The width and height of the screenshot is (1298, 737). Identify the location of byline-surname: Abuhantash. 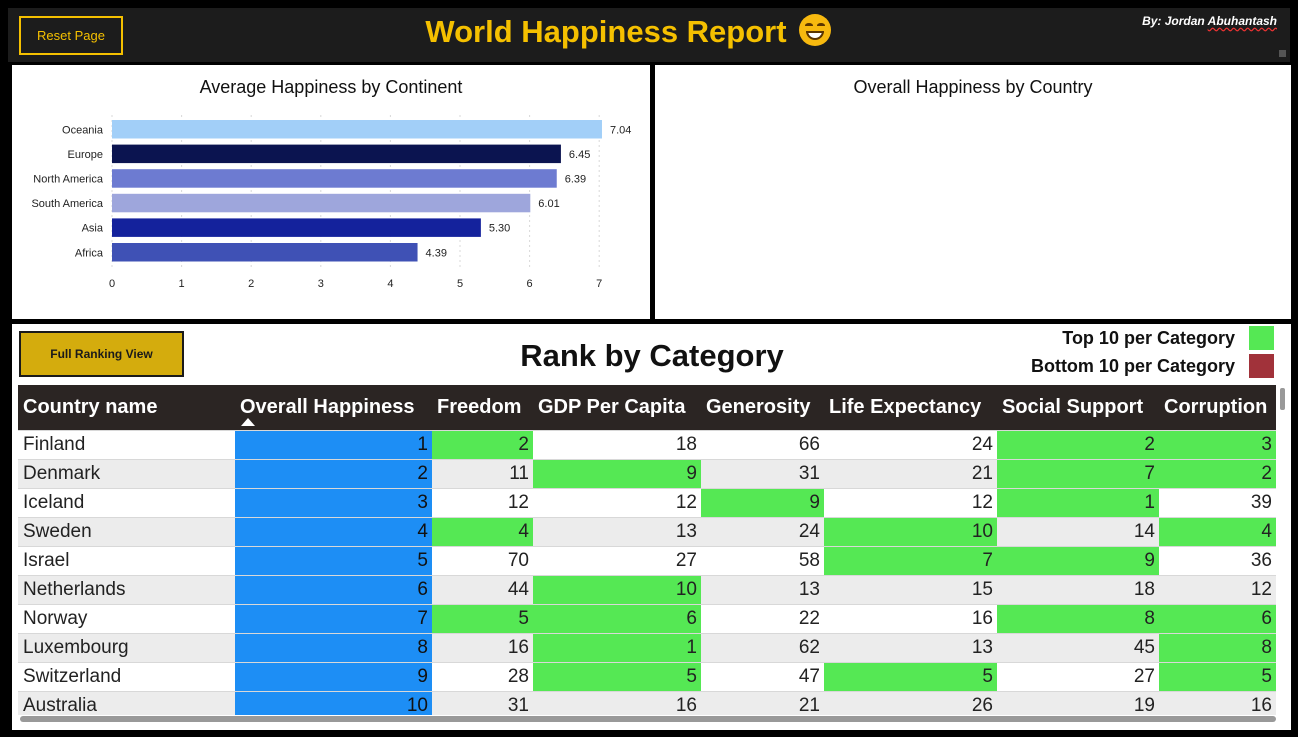
(1242, 21).